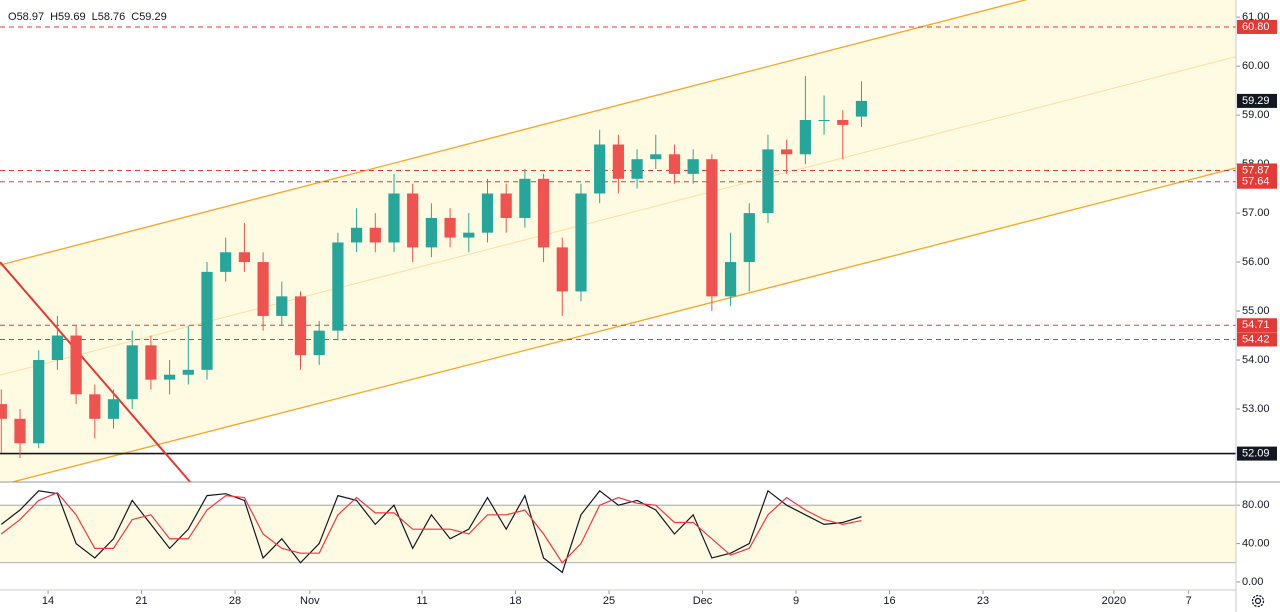 The width and height of the screenshot is (1280, 612). What do you see at coordinates (135, 17) in the screenshot?
I see `ohlc-key: C` at bounding box center [135, 17].